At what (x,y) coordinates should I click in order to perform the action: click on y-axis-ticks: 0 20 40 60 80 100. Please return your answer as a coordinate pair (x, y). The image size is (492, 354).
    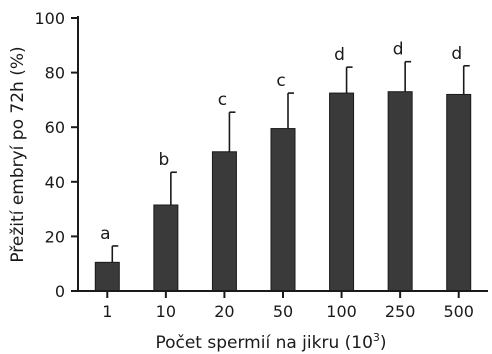
    Looking at the image, I should click on (56, 155).